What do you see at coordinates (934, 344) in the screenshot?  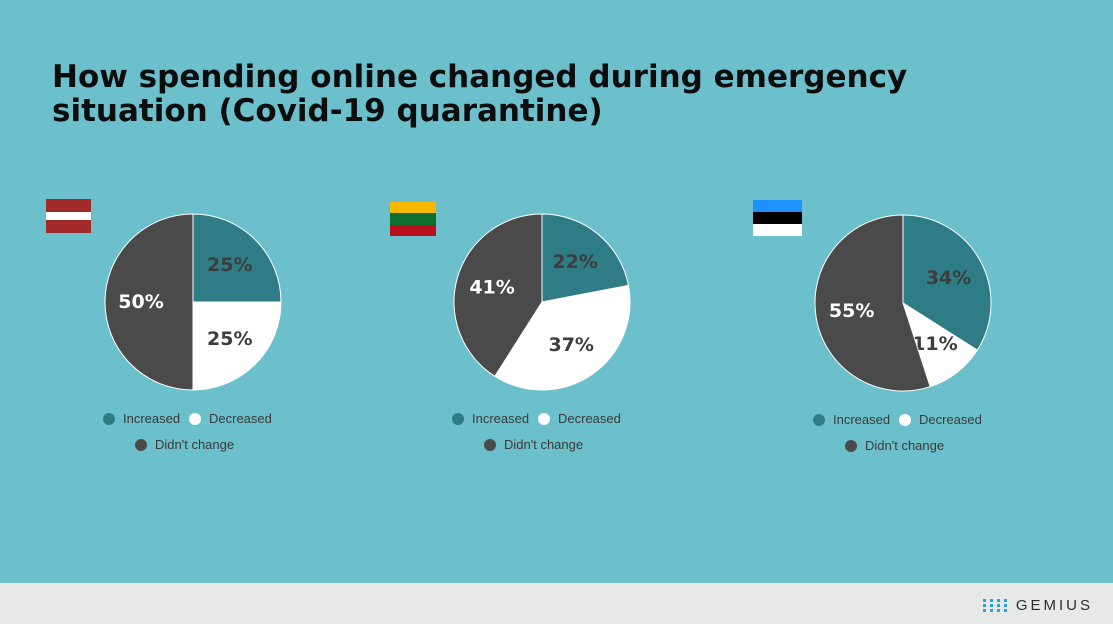 I see `pie-label-decreased: 11%` at bounding box center [934, 344].